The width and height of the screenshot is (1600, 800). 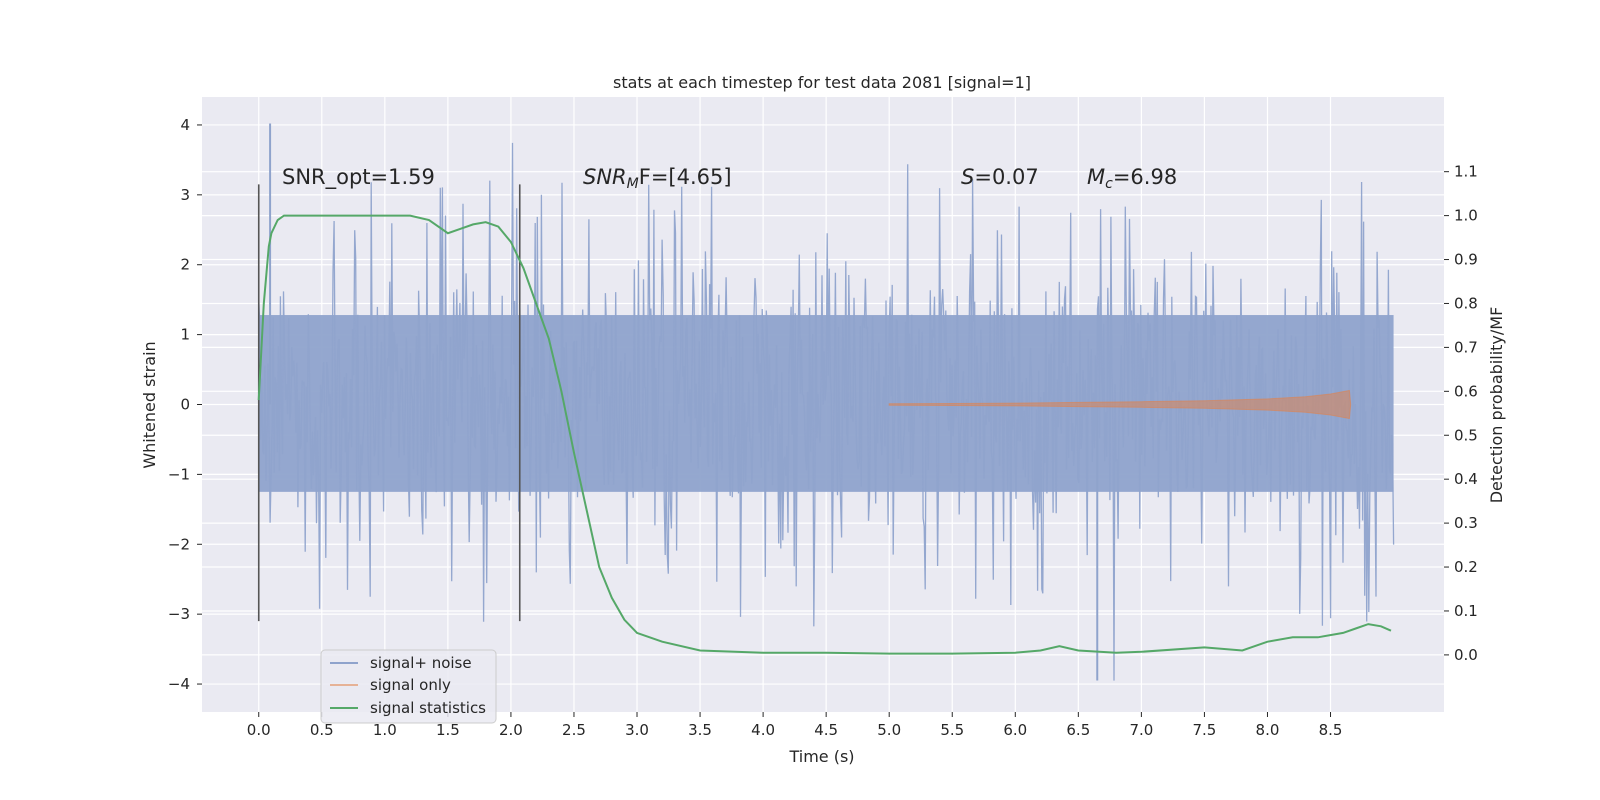 What do you see at coordinates (185, 195) in the screenshot?
I see `y-left-tick-label: 3` at bounding box center [185, 195].